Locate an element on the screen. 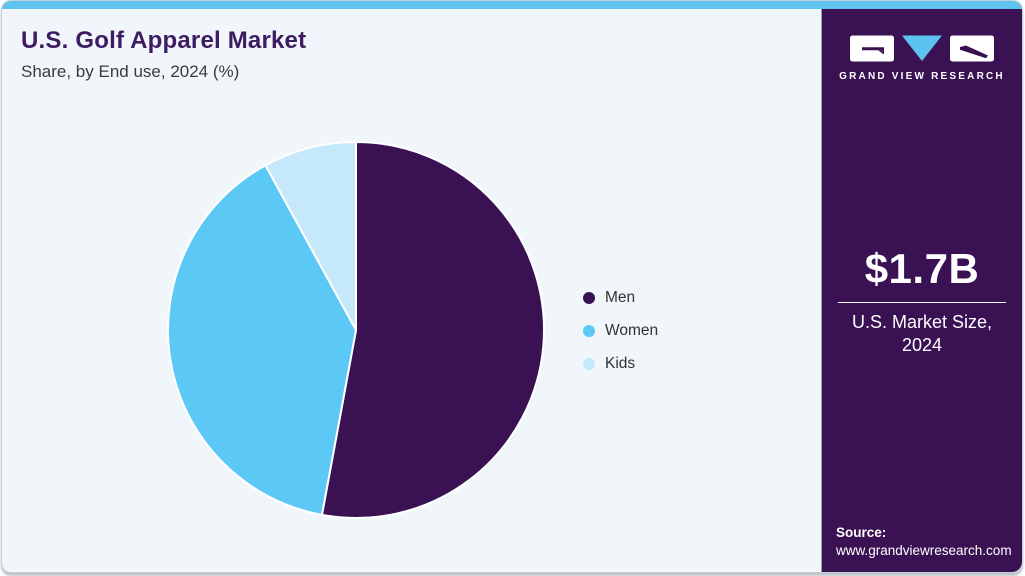 Image resolution: width=1025 pixels, height=576 pixels. market-size-callout: $1.7B U.S. Market Size, 2024 is located at coordinates (922, 301).